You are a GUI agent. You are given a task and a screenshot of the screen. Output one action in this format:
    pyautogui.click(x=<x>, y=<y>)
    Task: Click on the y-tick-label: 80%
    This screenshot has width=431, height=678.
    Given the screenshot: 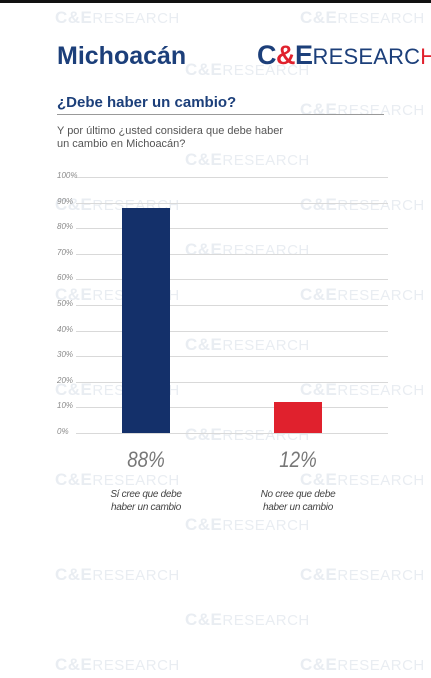 What is the action you would take?
    pyautogui.click(x=65, y=227)
    